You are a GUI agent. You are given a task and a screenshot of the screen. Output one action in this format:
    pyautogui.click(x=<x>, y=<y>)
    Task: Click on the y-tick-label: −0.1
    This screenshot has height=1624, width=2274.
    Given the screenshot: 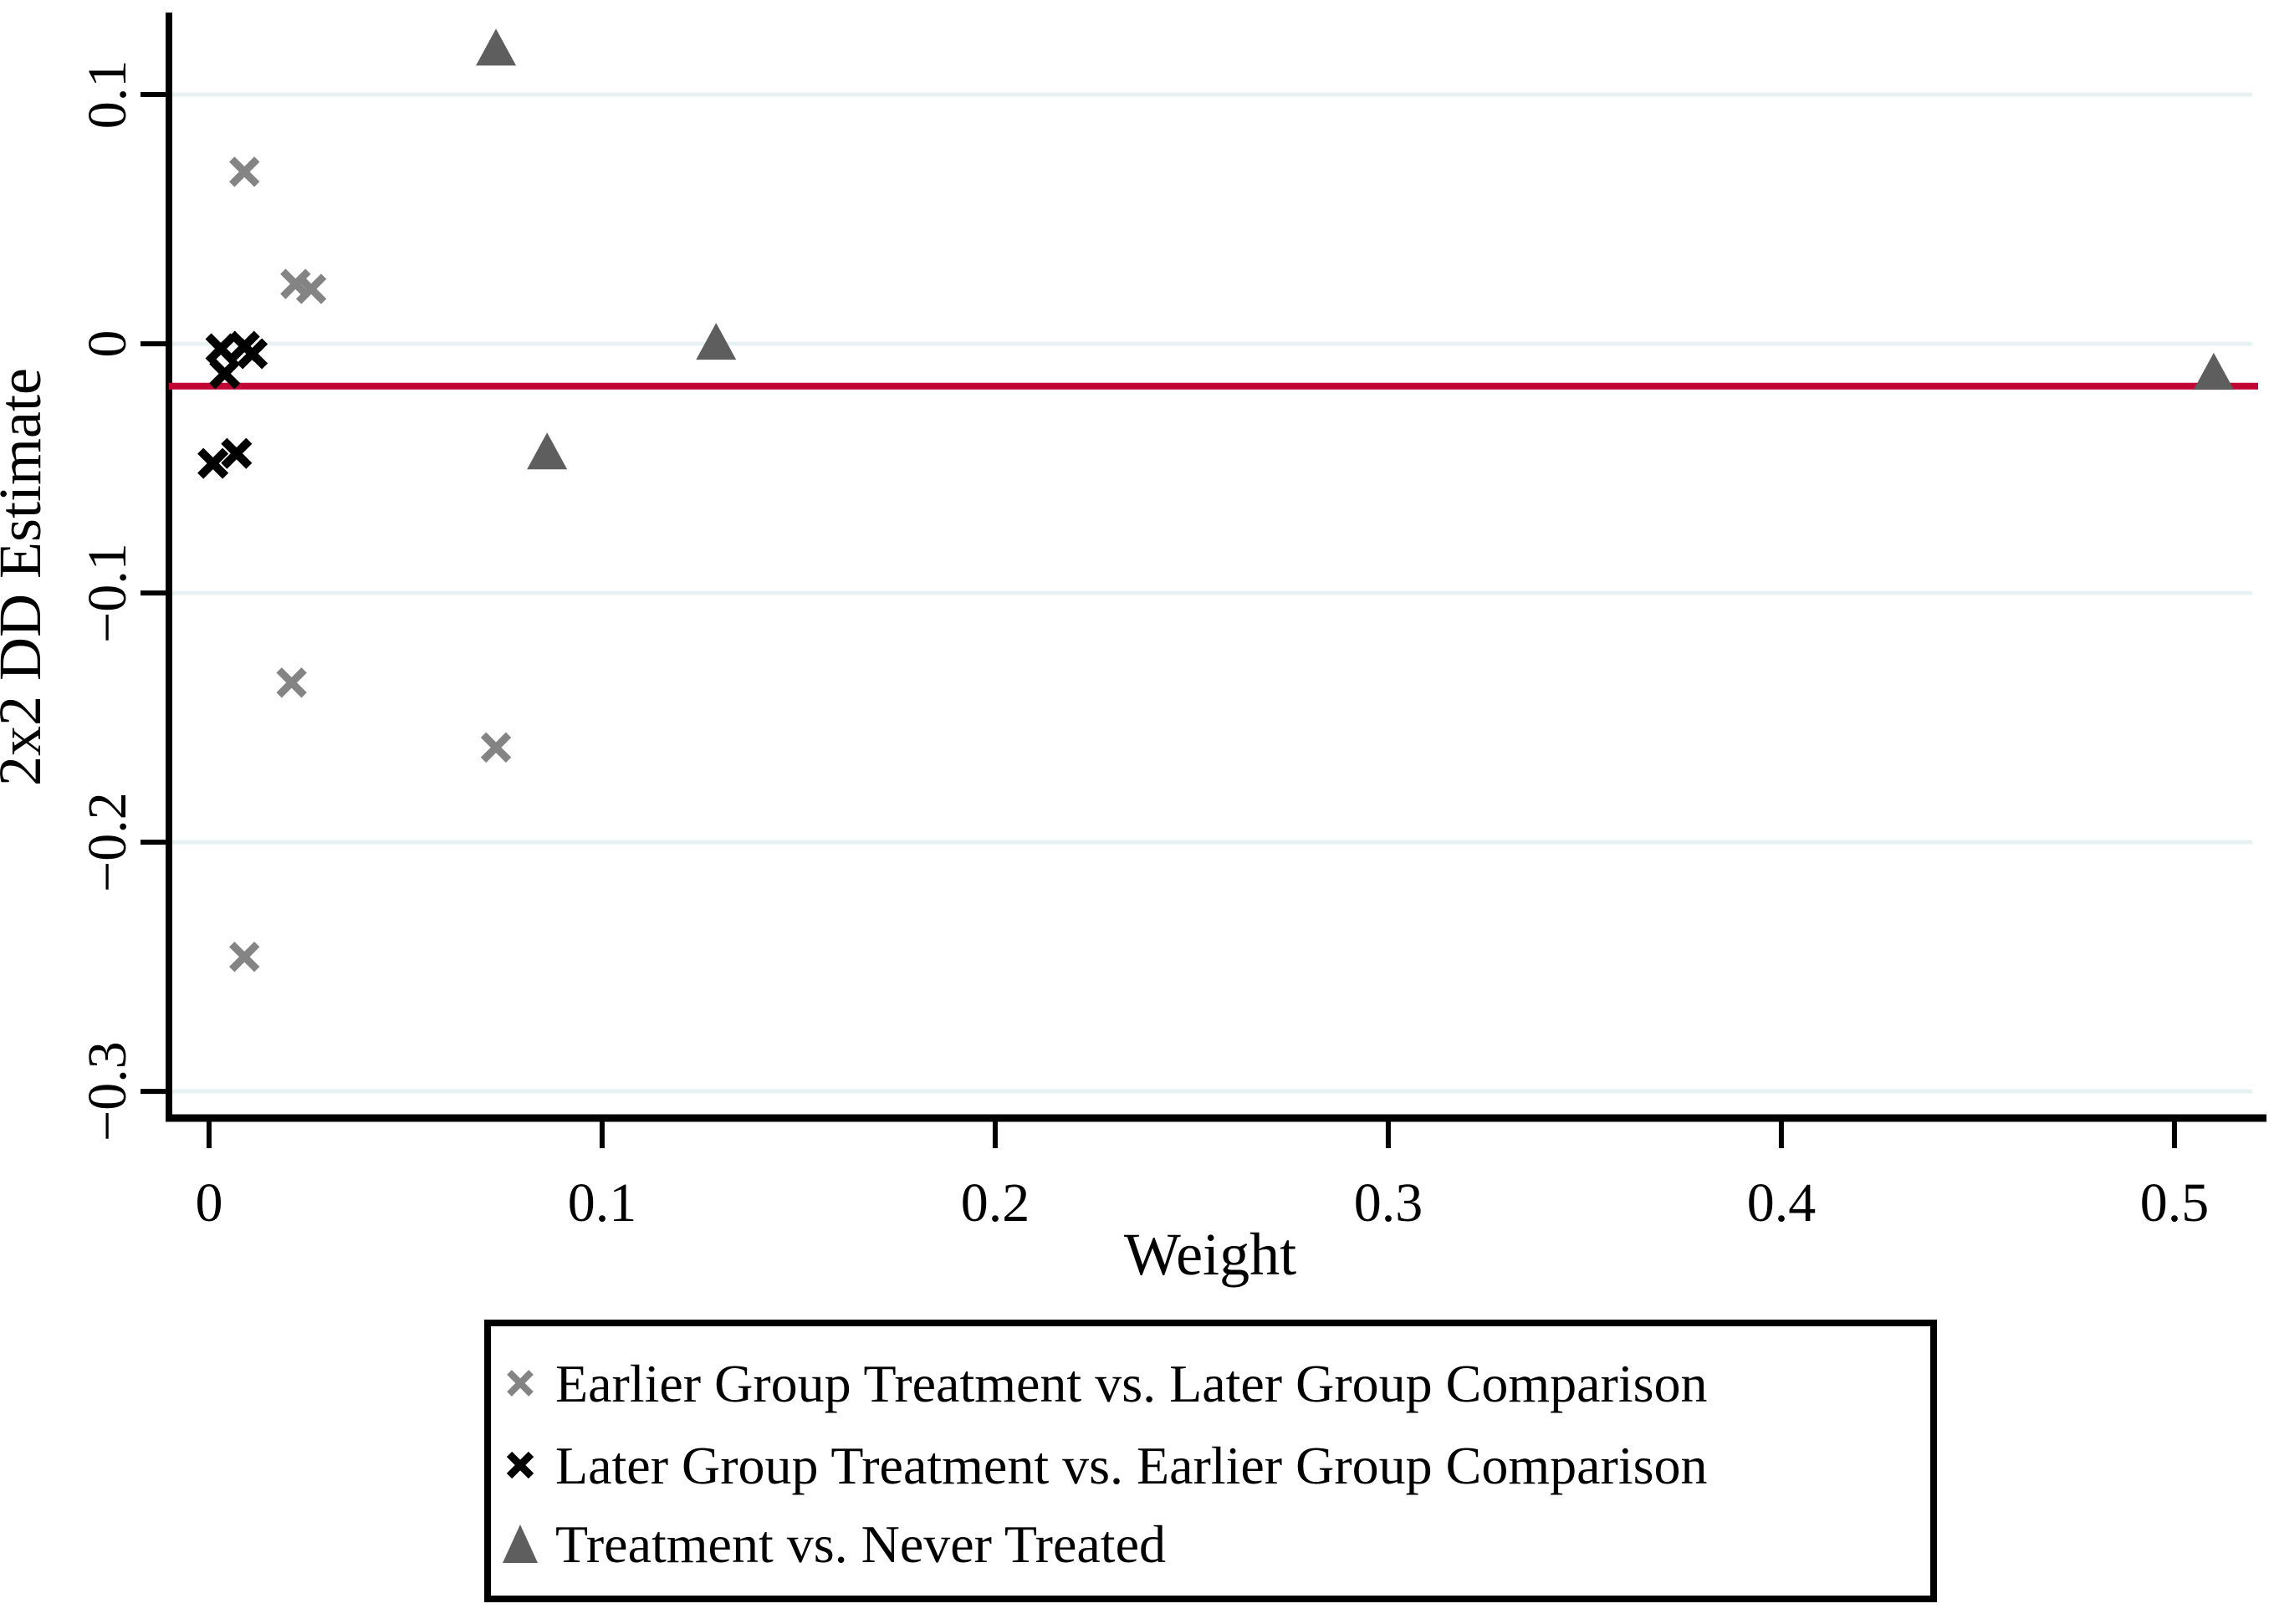 What is the action you would take?
    pyautogui.click(x=107, y=593)
    